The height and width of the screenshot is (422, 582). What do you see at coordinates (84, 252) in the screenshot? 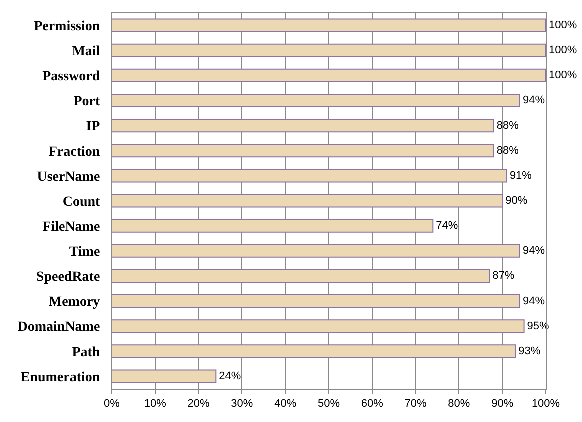
I see `y-tick-label: Time` at bounding box center [84, 252].